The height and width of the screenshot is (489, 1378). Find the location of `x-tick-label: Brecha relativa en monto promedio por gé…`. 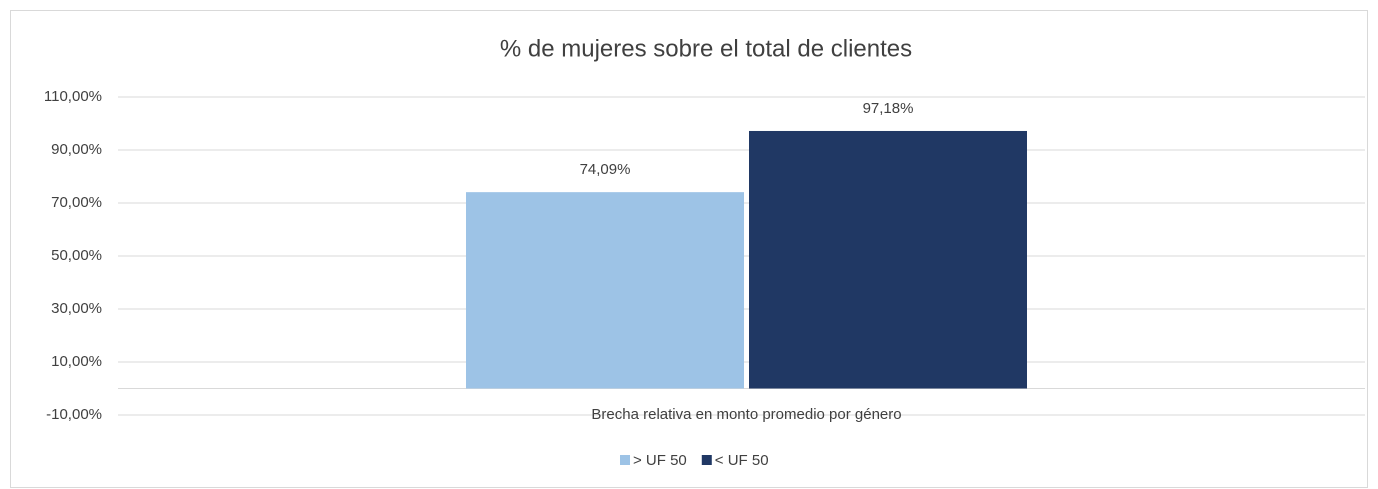

x-tick-label: Brecha relativa en monto promedio por gé… is located at coordinates (746, 414).